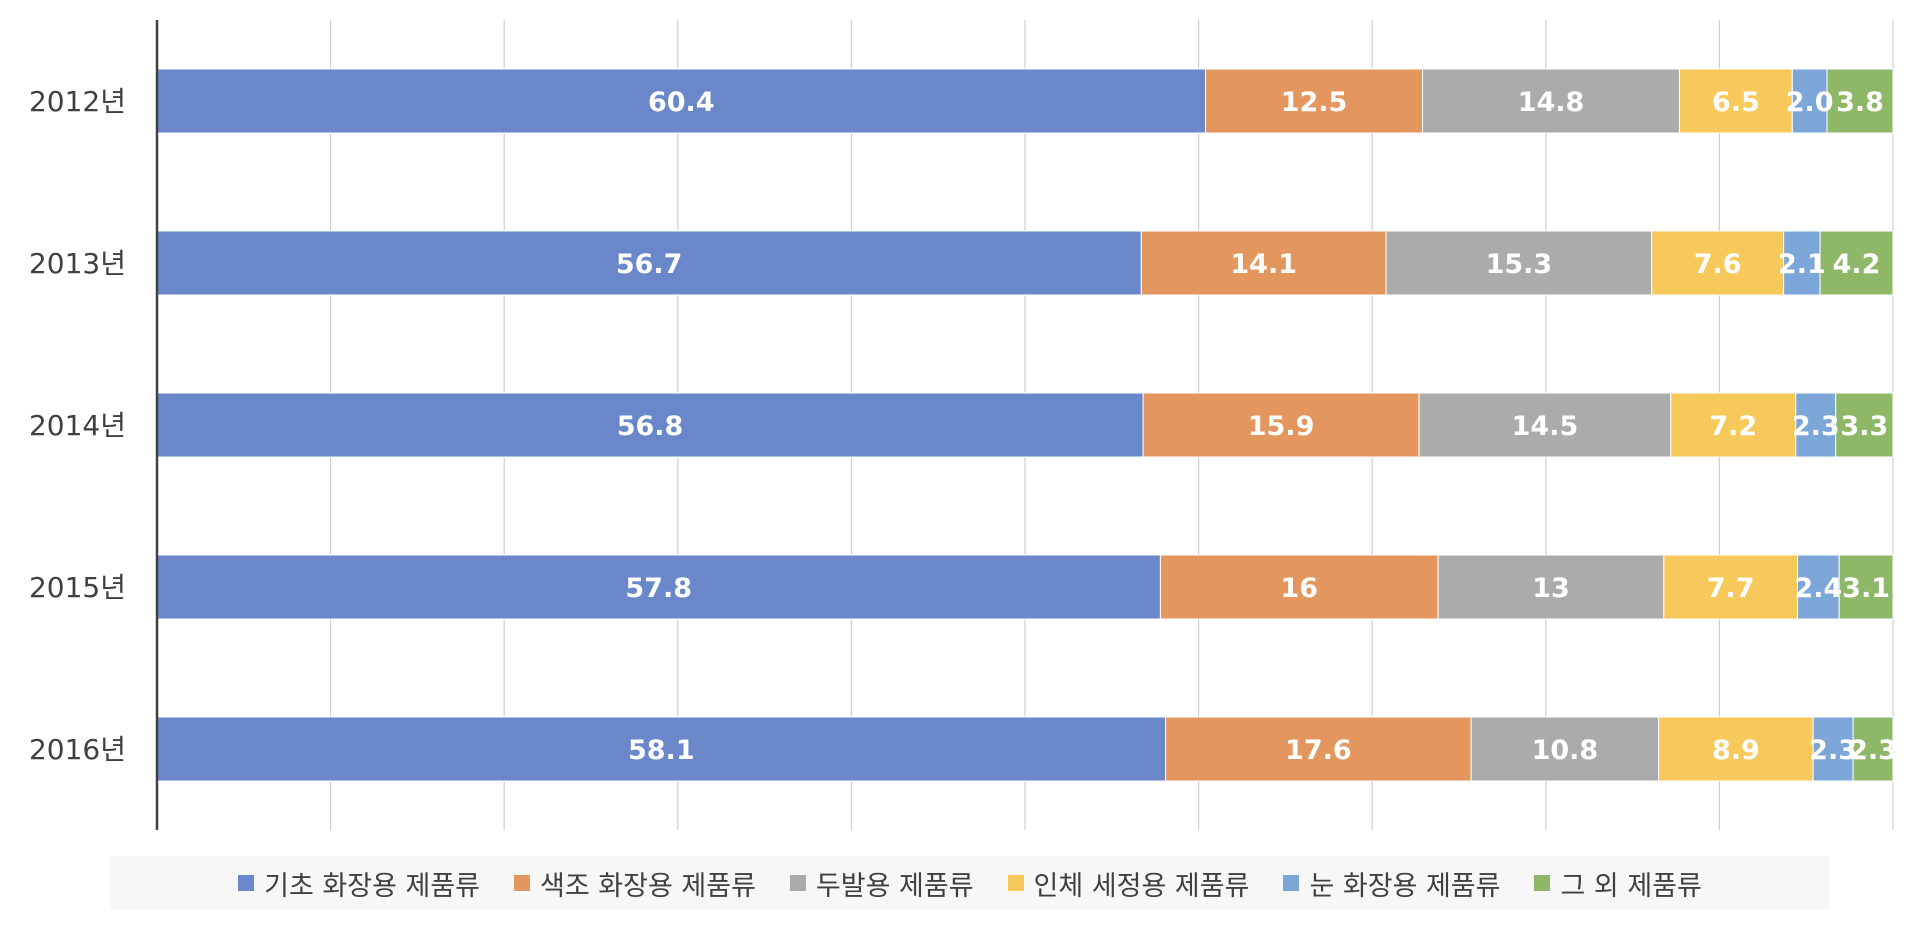 This screenshot has width=1919, height=938. I want to click on data-label: 7.2, so click(1733, 426).